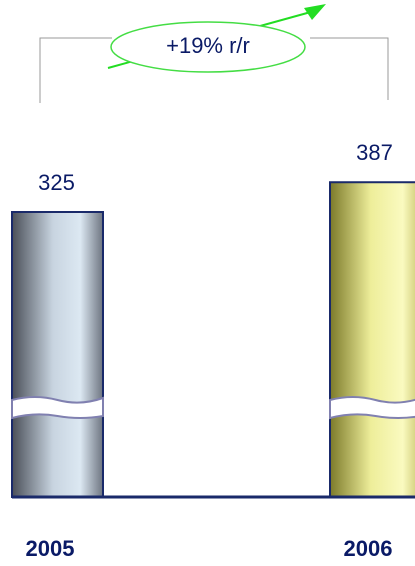 This screenshot has width=415, height=566. What do you see at coordinates (315, 12) in the screenshot?
I see `arrow-head` at bounding box center [315, 12].